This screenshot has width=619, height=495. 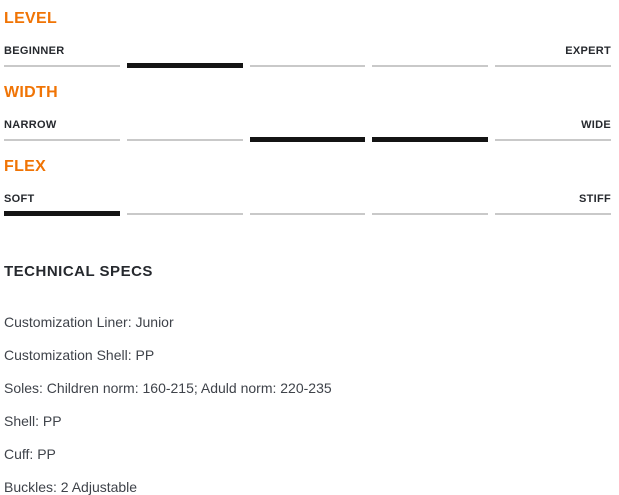 What do you see at coordinates (79, 355) in the screenshot?
I see `spec-item: Customization Shell: PP` at bounding box center [79, 355].